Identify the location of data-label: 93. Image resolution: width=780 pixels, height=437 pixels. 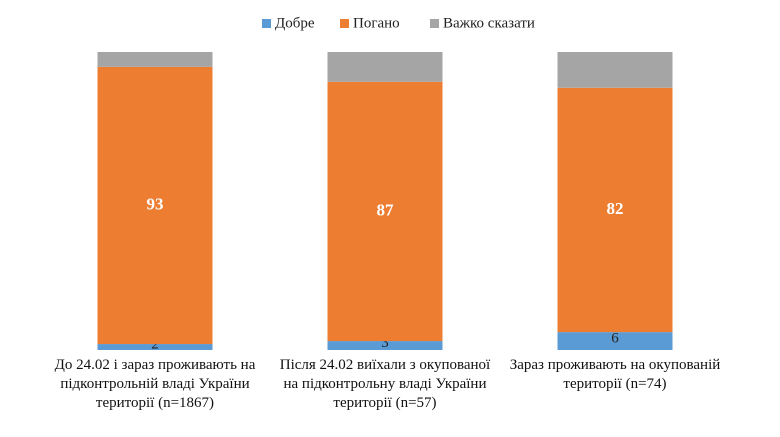
(155, 203).